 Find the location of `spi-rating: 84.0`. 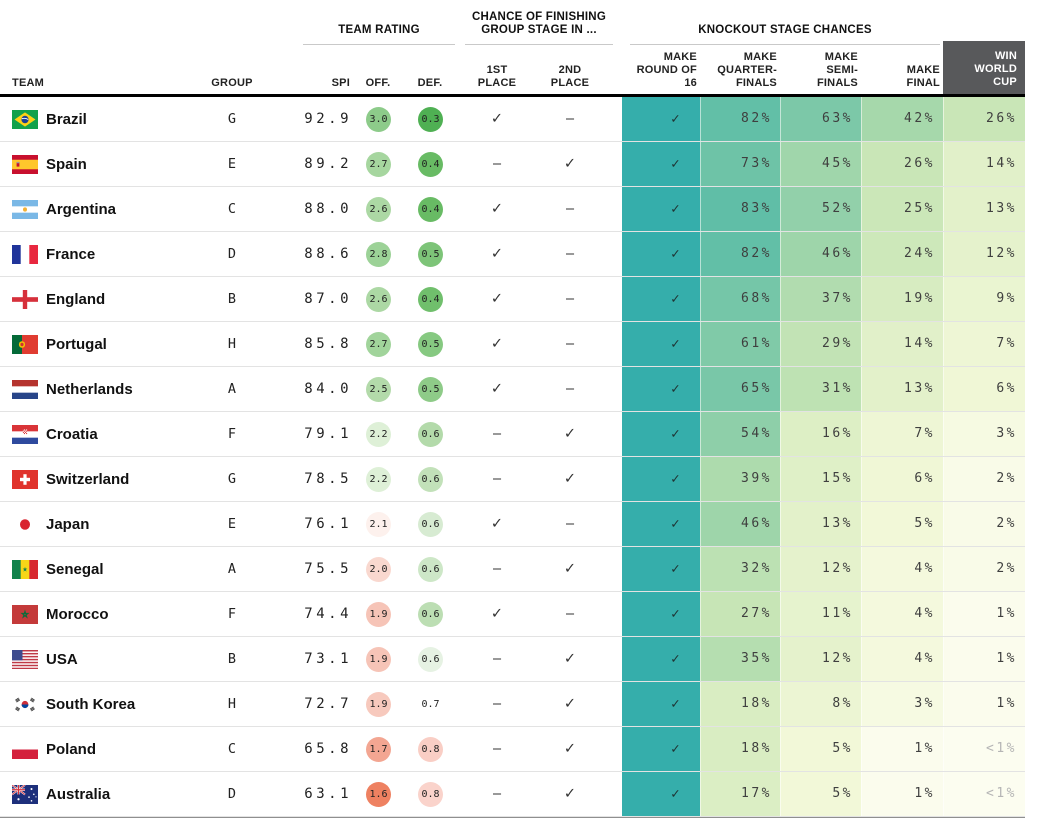

spi-rating: 84.0 is located at coordinates (328, 389).